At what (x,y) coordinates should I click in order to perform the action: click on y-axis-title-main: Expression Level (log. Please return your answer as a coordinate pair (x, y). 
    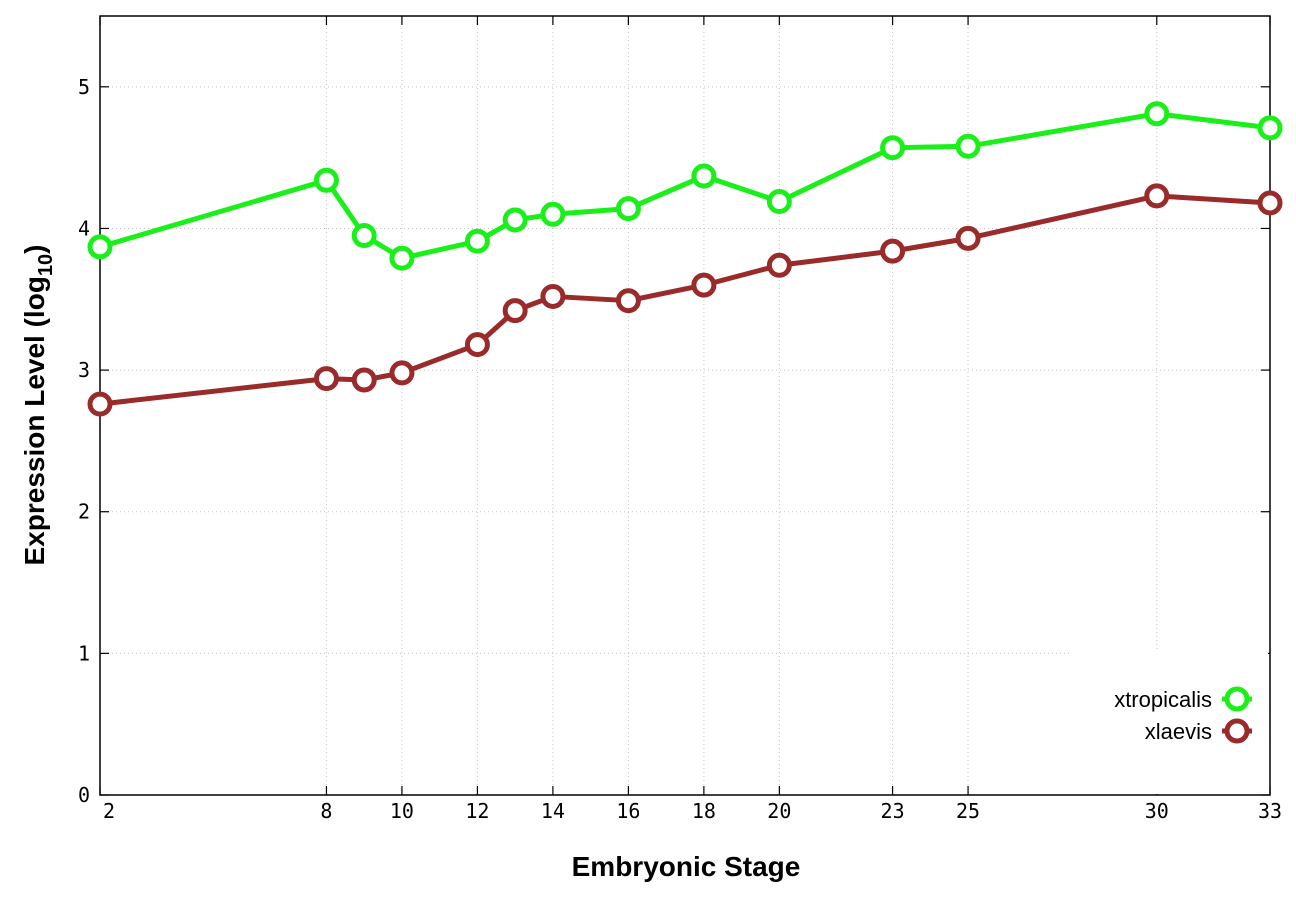
    Looking at the image, I should click on (34, 420).